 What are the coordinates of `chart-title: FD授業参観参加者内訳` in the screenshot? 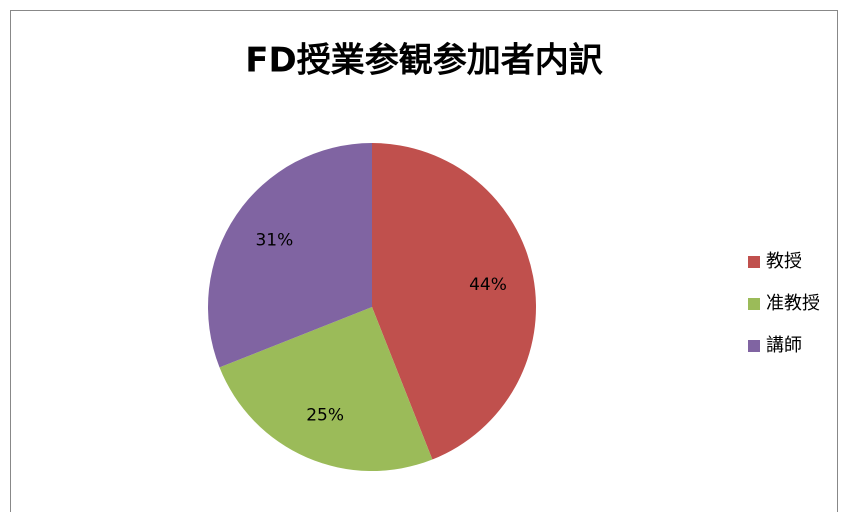 It's located at (424, 61).